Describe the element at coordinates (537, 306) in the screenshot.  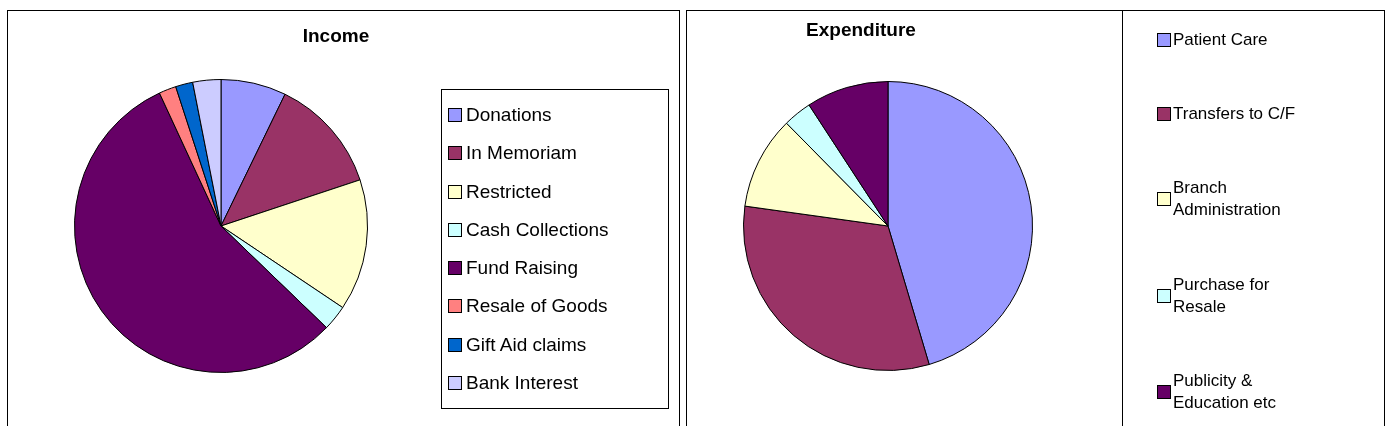
I see `legend-label: Resale of Goods` at that location.